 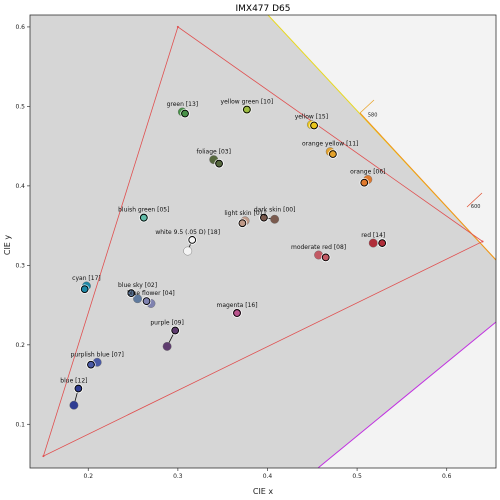 What do you see at coordinates (167, 335) in the screenshot?
I see `color-patch: purple [09]` at bounding box center [167, 335].